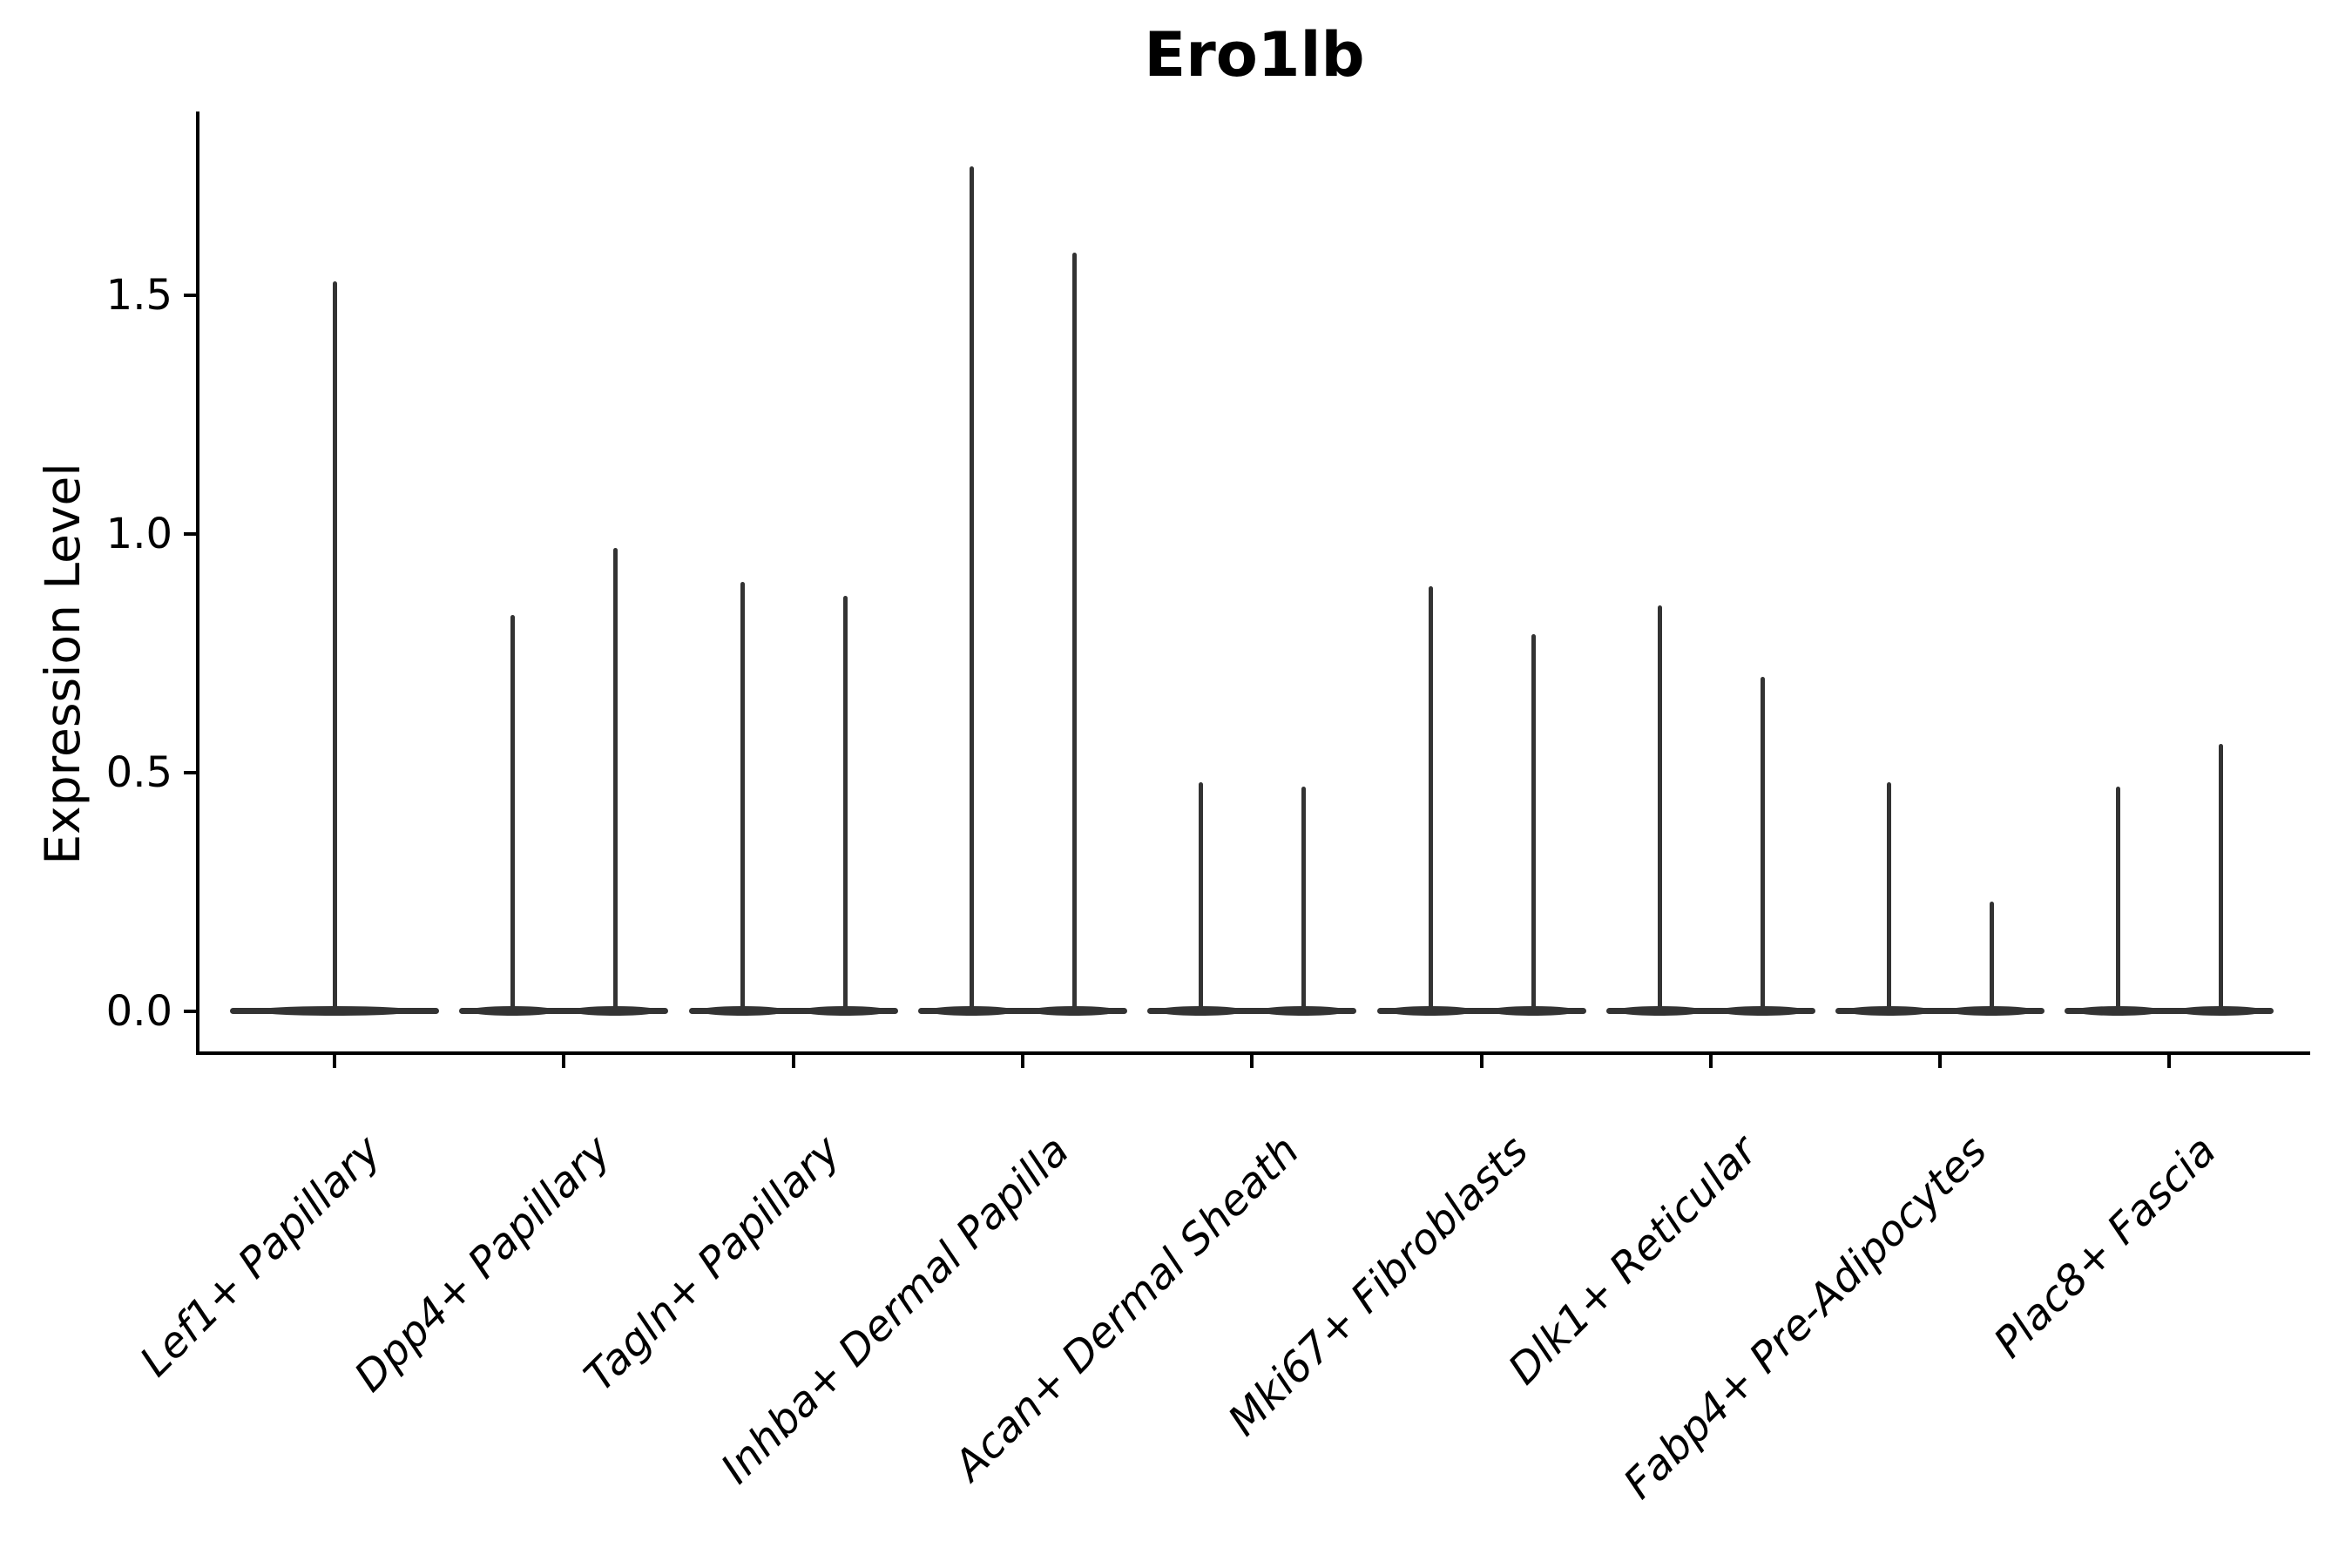 Image resolution: width=2352 pixels, height=1568 pixels. I want to click on y-axis-spine, so click(198, 583).